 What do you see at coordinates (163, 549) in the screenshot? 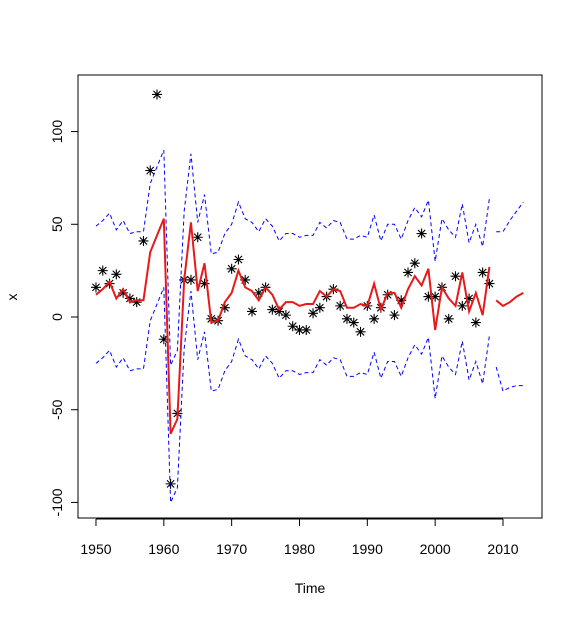
I see `x-tick-label: 1960` at bounding box center [163, 549].